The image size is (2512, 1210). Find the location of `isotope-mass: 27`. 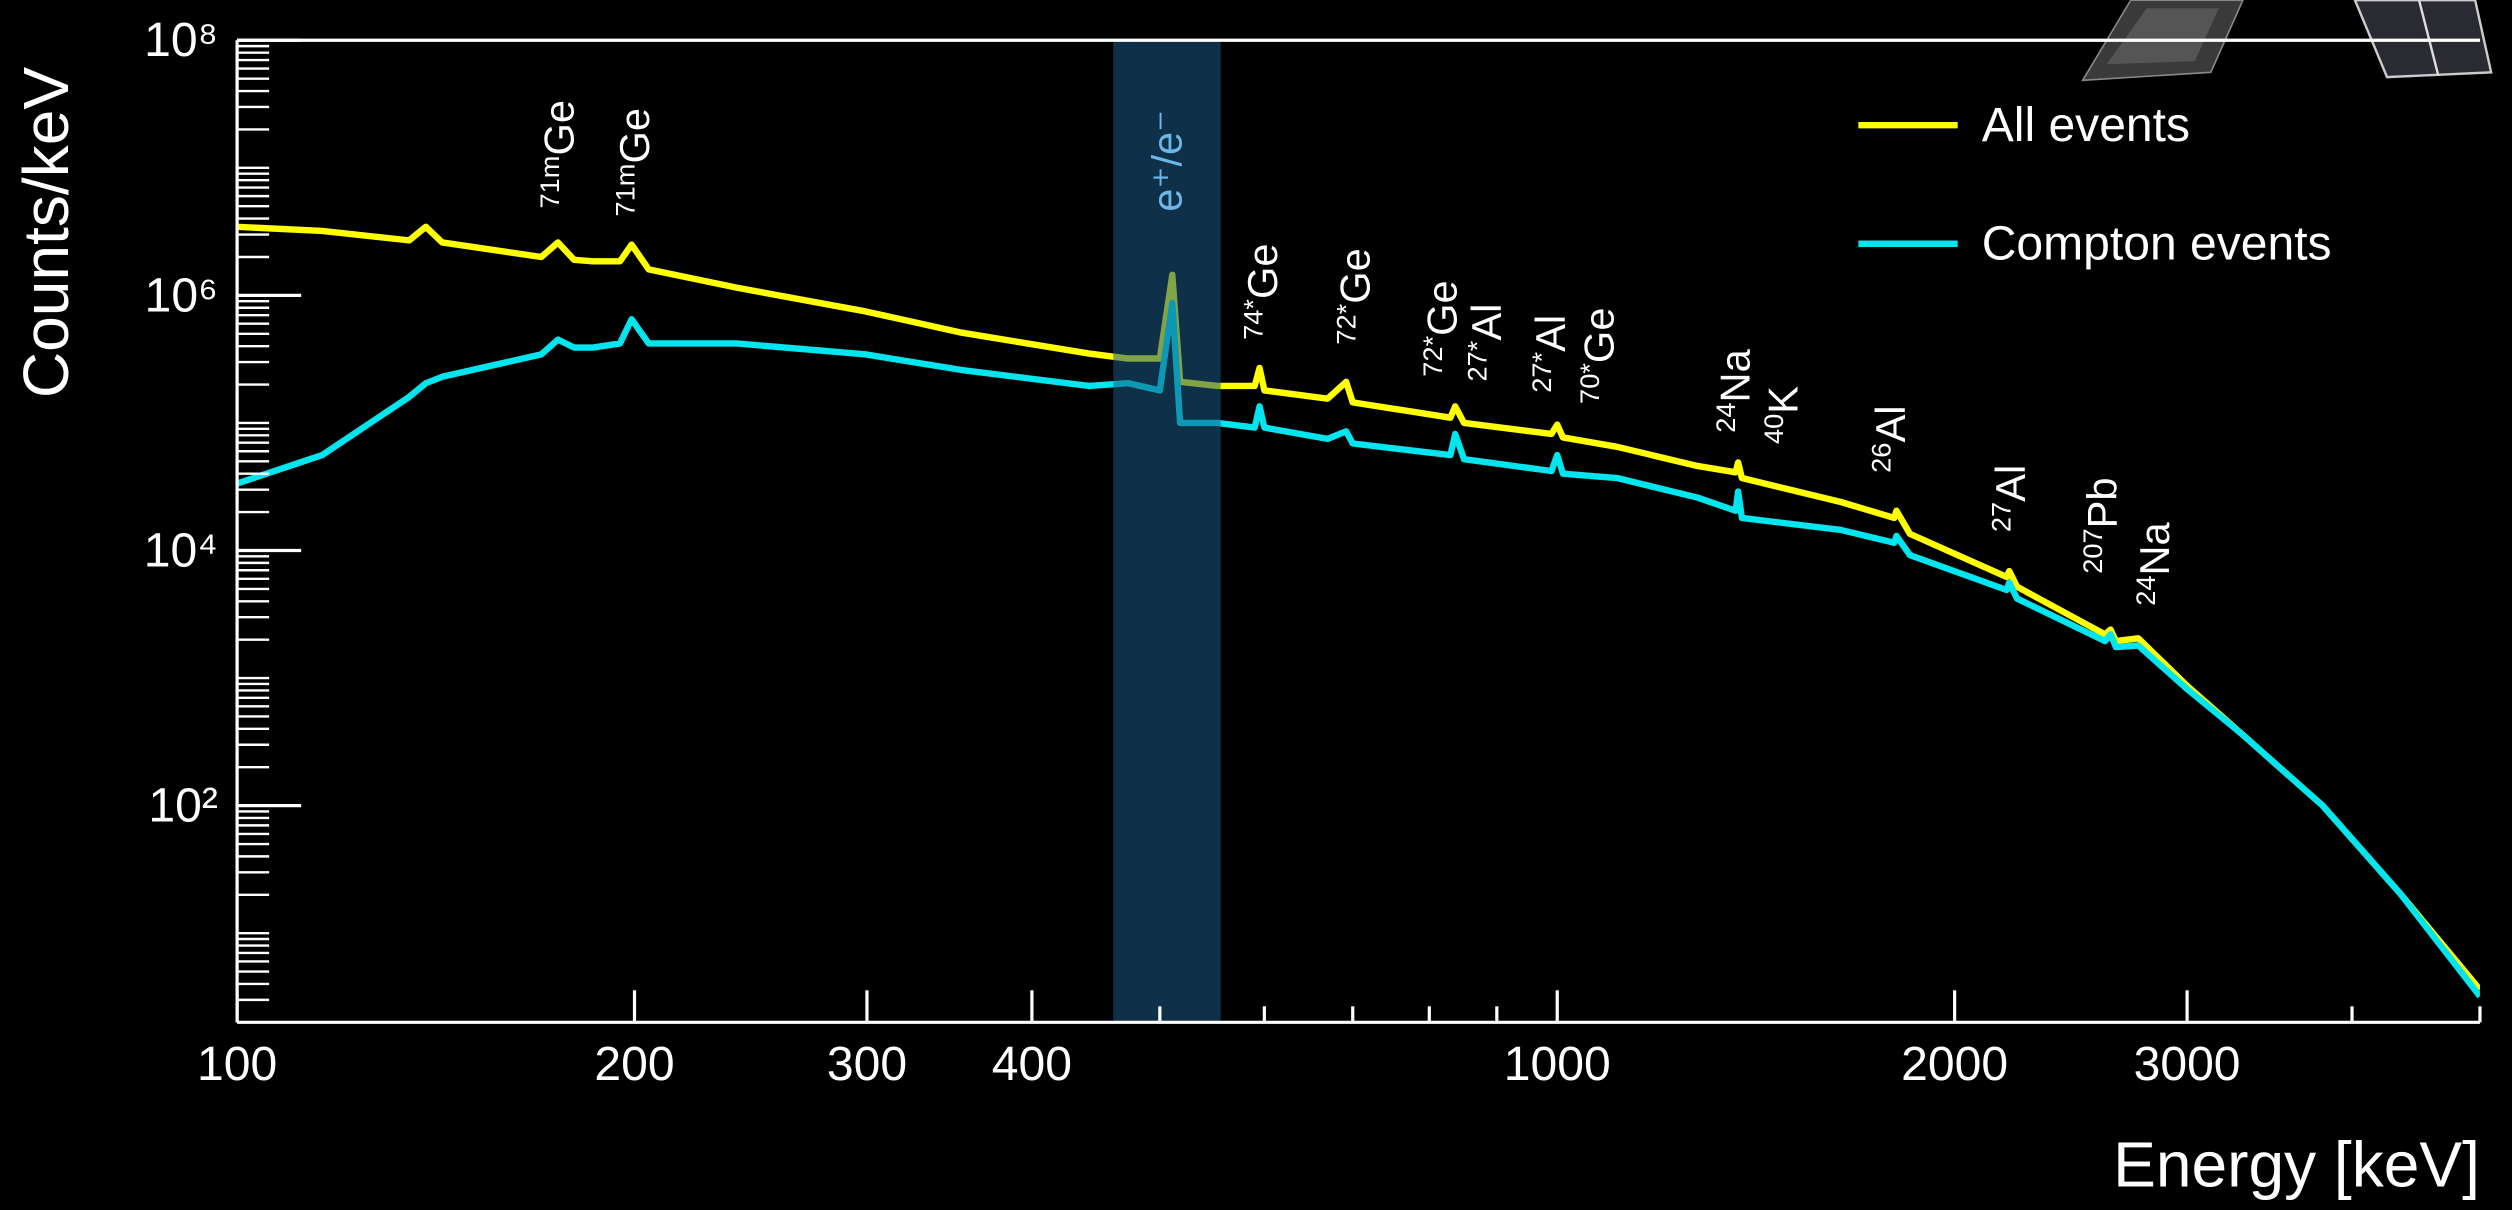

isotope-mass: 27 is located at coordinates (2001, 517).